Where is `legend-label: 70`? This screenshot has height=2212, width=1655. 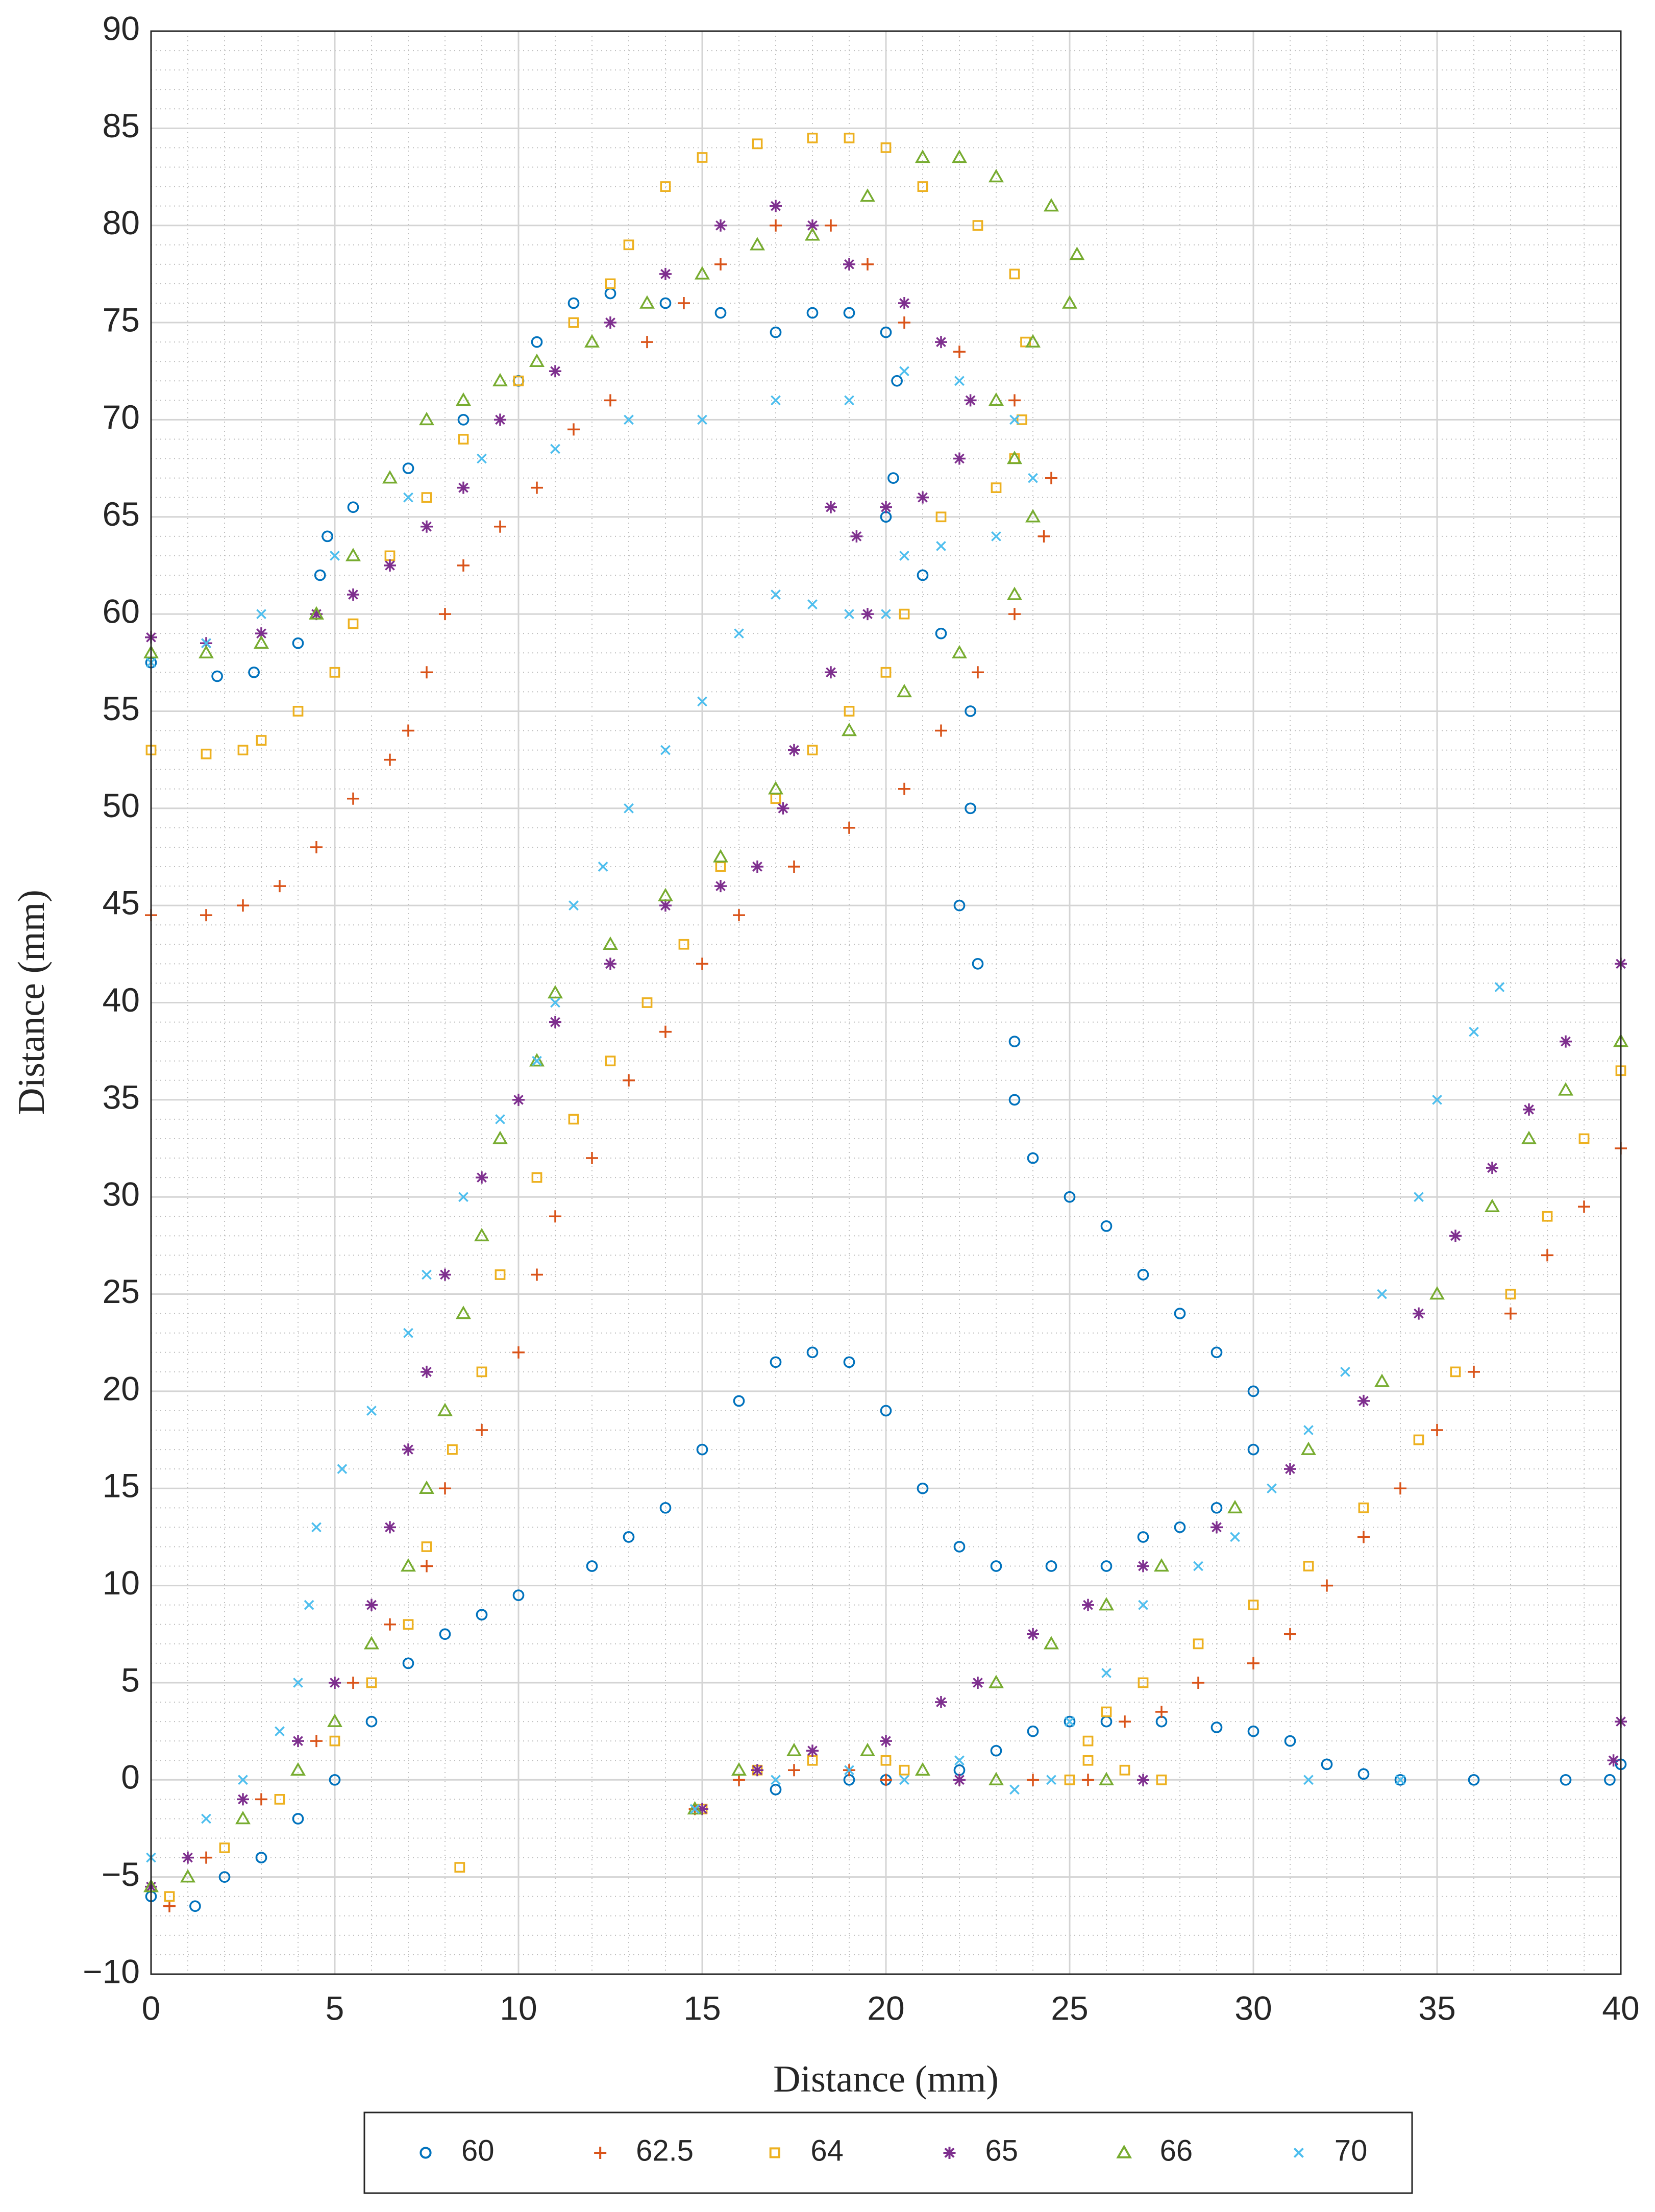 legend-label: 70 is located at coordinates (1352, 2150).